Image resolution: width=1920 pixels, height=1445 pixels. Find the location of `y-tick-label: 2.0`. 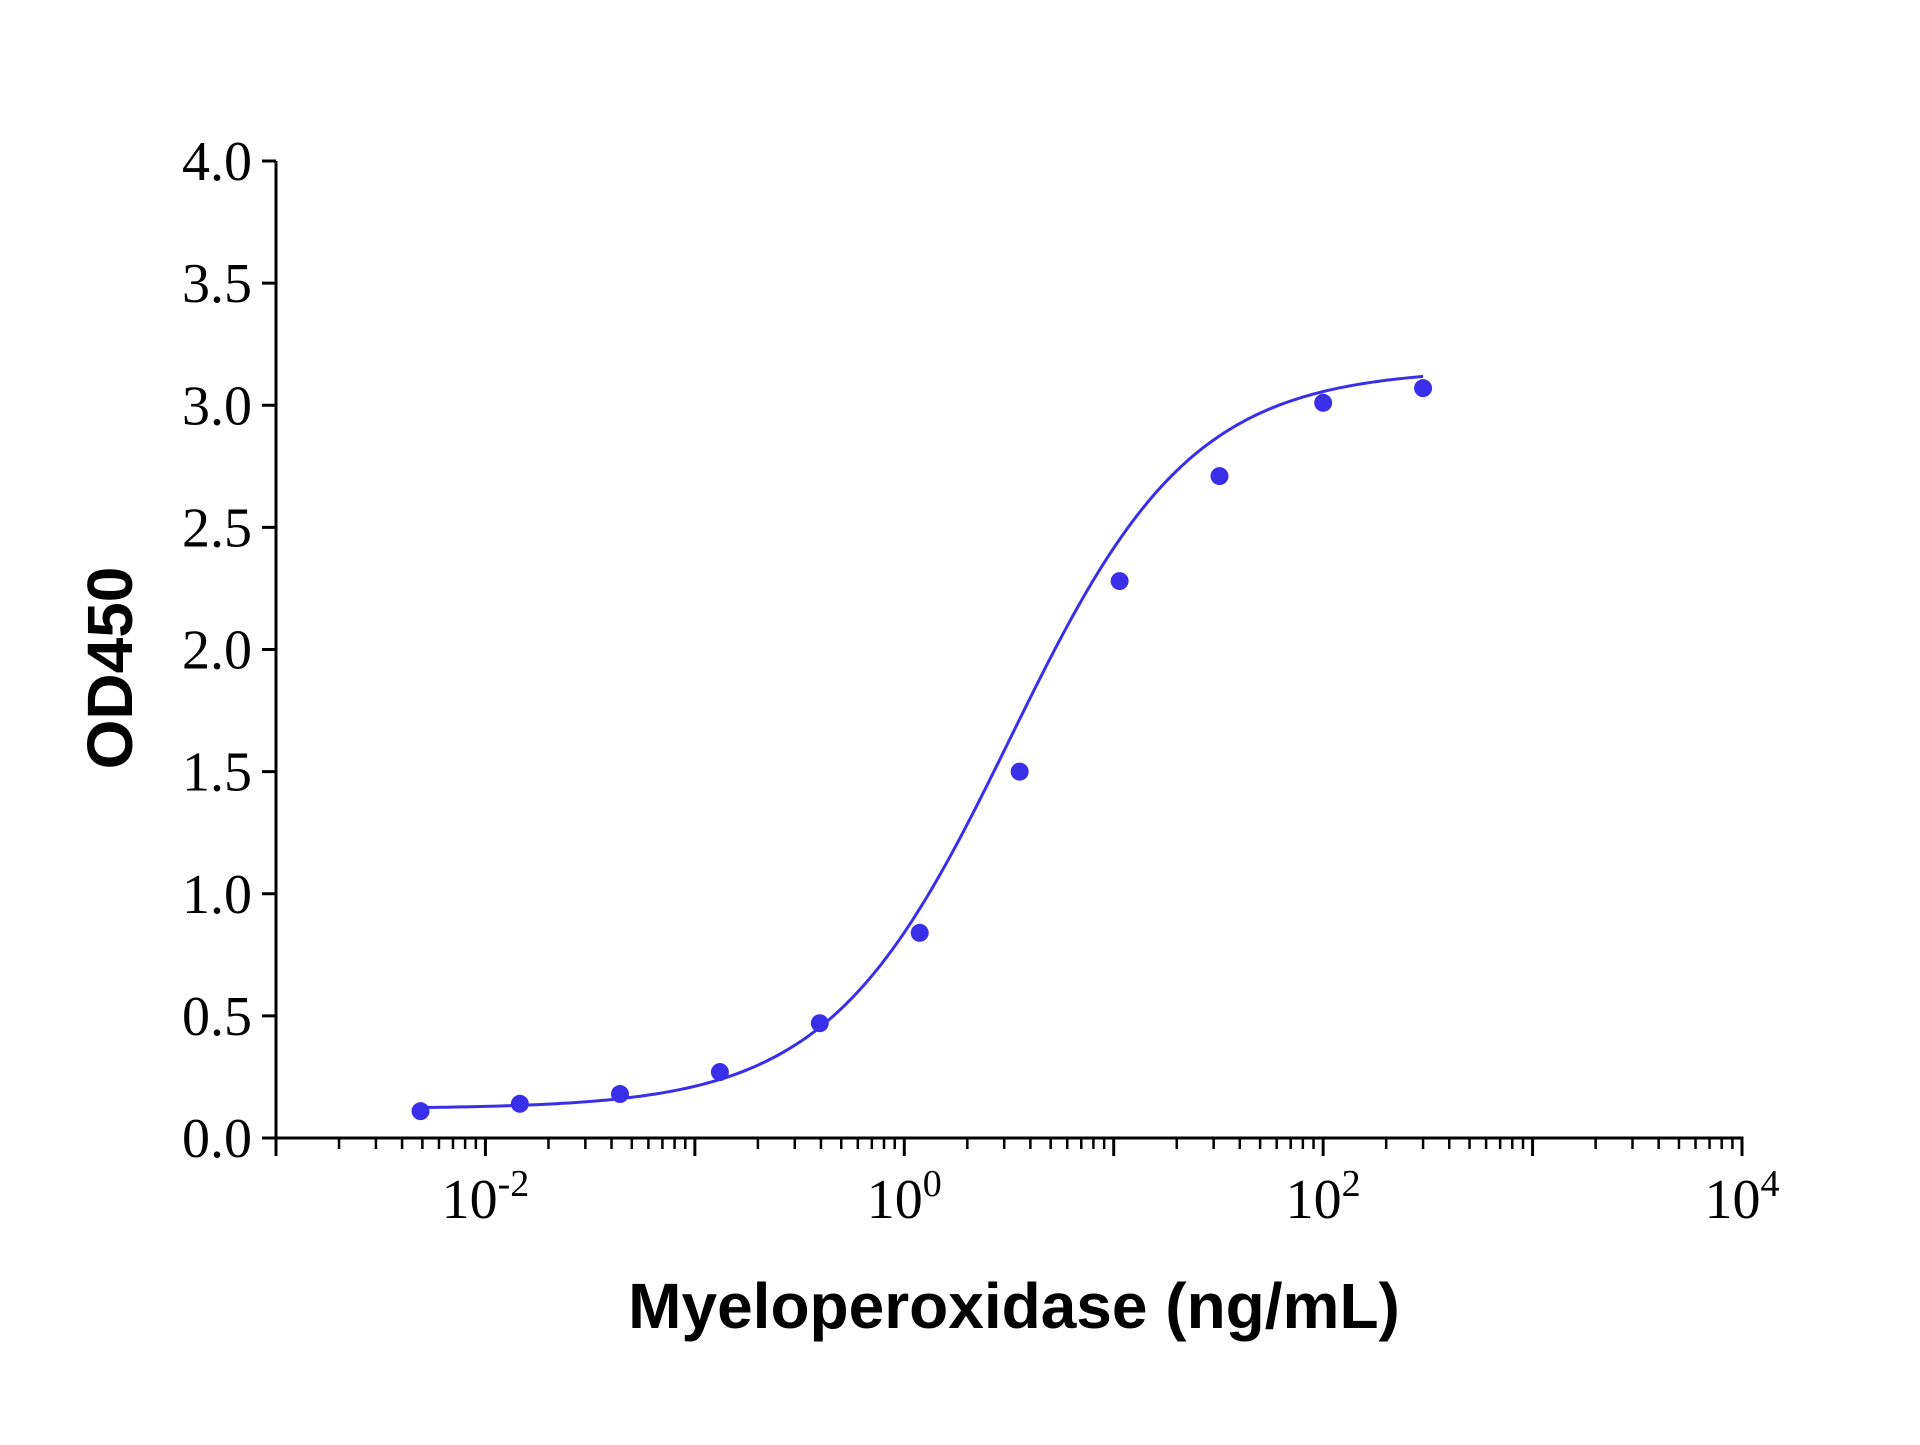

y-tick-label: 2.0 is located at coordinates (217, 651).